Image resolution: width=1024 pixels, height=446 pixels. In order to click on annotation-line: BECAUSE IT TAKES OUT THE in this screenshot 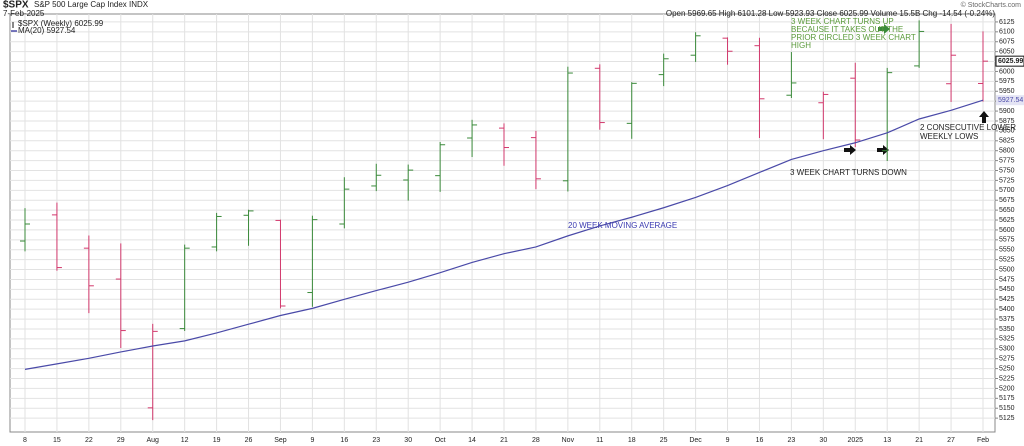, I will do `click(847, 29)`.